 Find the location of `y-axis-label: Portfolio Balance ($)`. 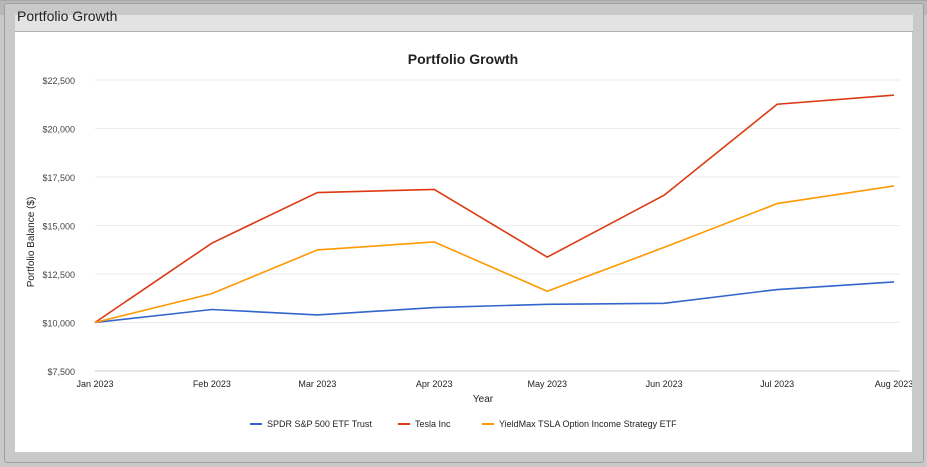

y-axis-label: Portfolio Balance ($) is located at coordinates (31, 242).